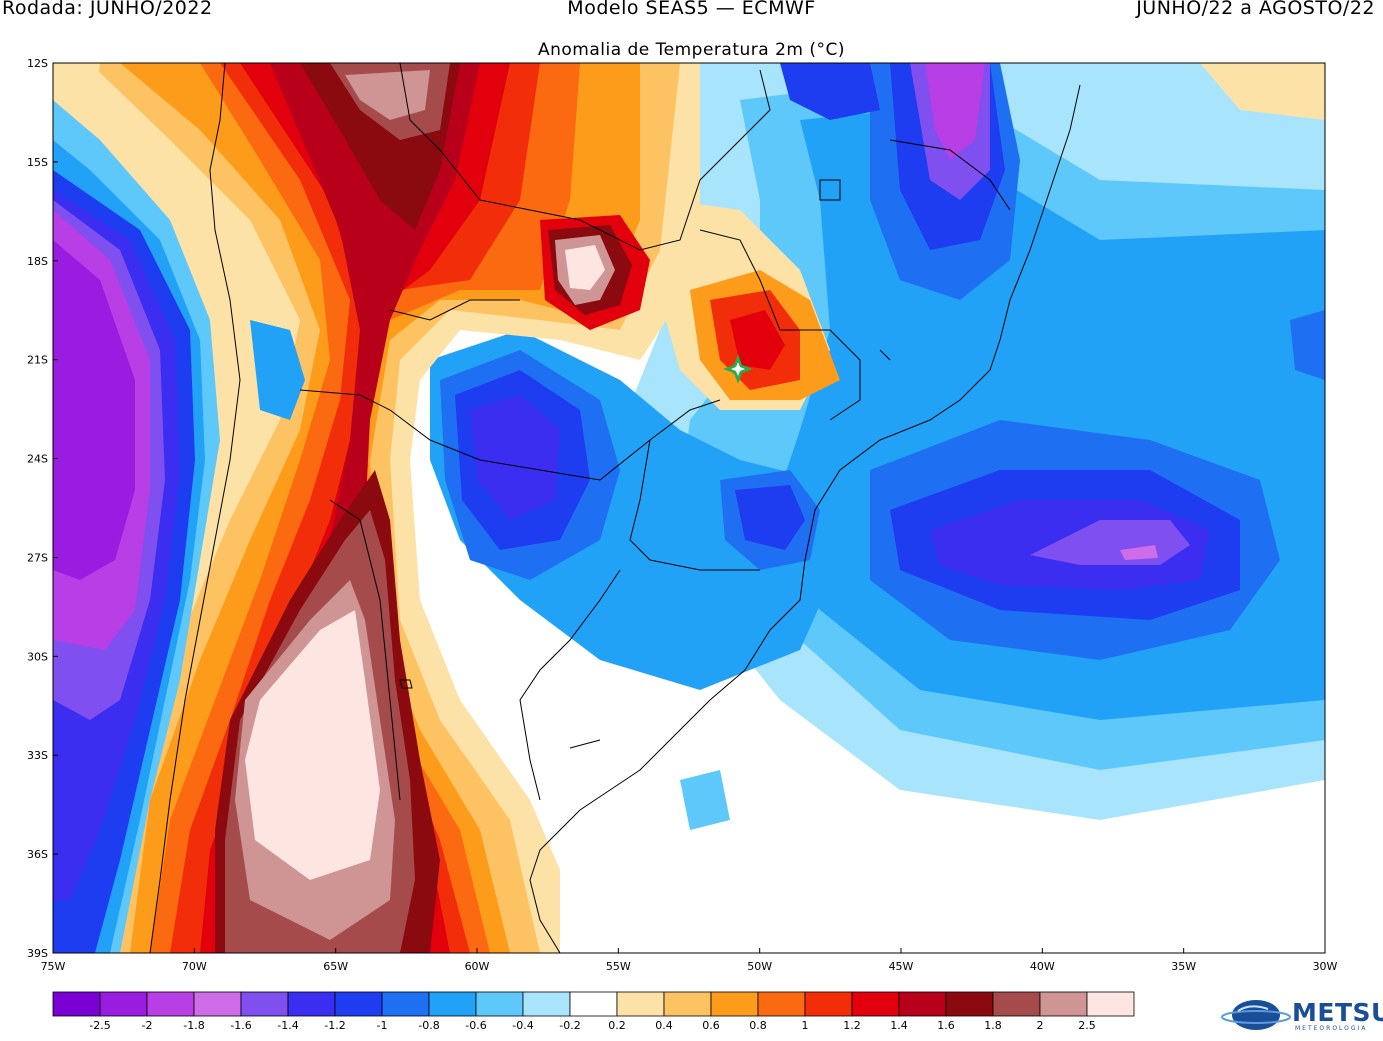  What do you see at coordinates (759, 966) in the screenshot?
I see `lon-tick-label: 50W` at bounding box center [759, 966].